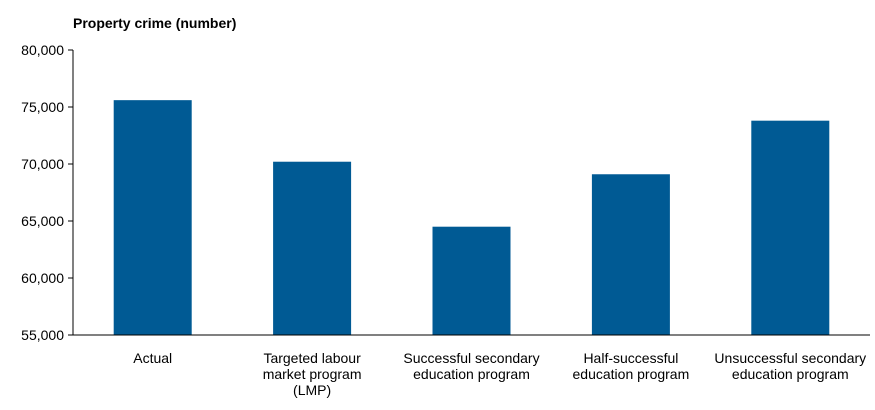  Describe the element at coordinates (42, 335) in the screenshot. I see `y-tick-label: 55,000` at that location.